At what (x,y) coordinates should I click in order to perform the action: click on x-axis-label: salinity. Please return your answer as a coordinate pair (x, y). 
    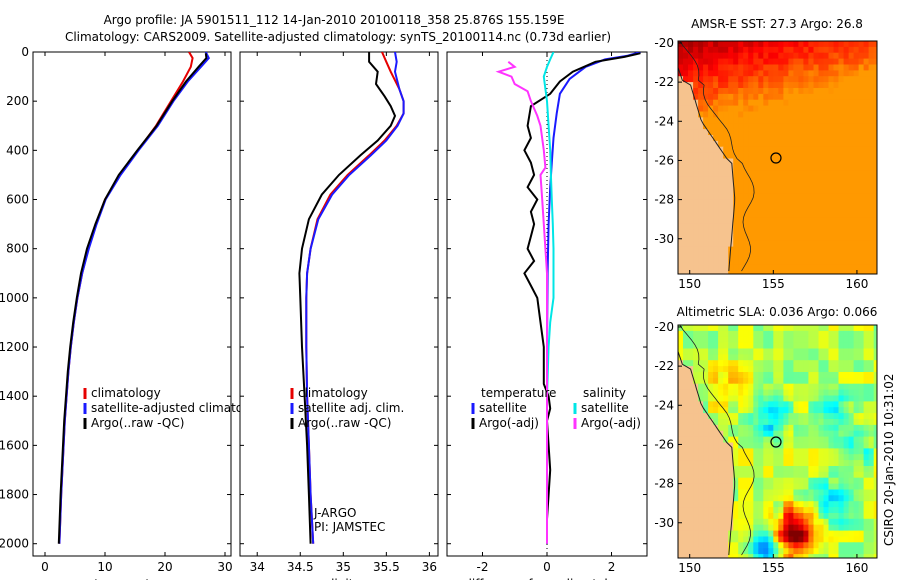
    Looking at the image, I should click on (338, 578).